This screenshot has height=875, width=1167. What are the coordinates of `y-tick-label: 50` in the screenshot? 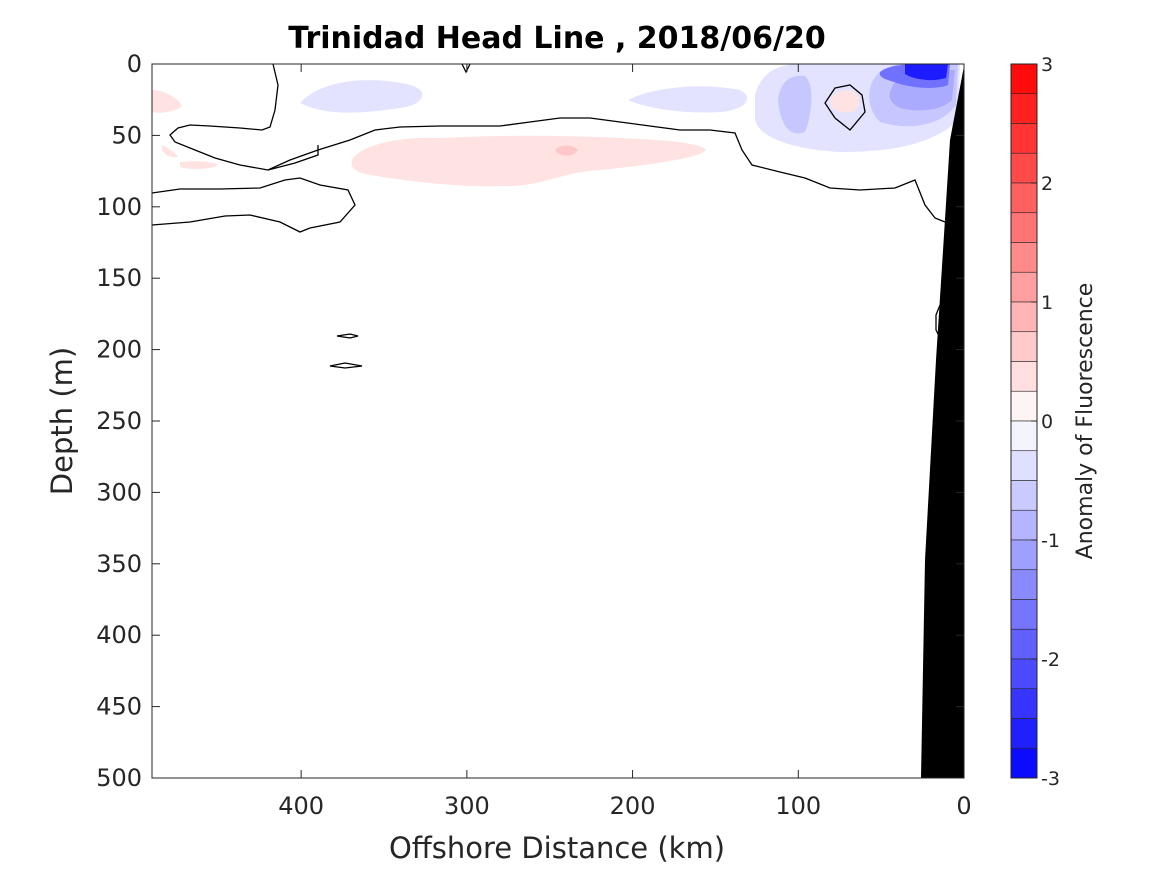 It's located at (126, 135).